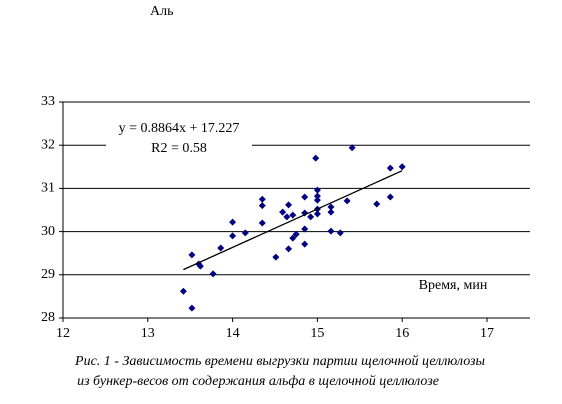 This screenshot has width=562, height=404. Describe the element at coordinates (63, 333) in the screenshot. I see `x-tick-label: 12` at that location.